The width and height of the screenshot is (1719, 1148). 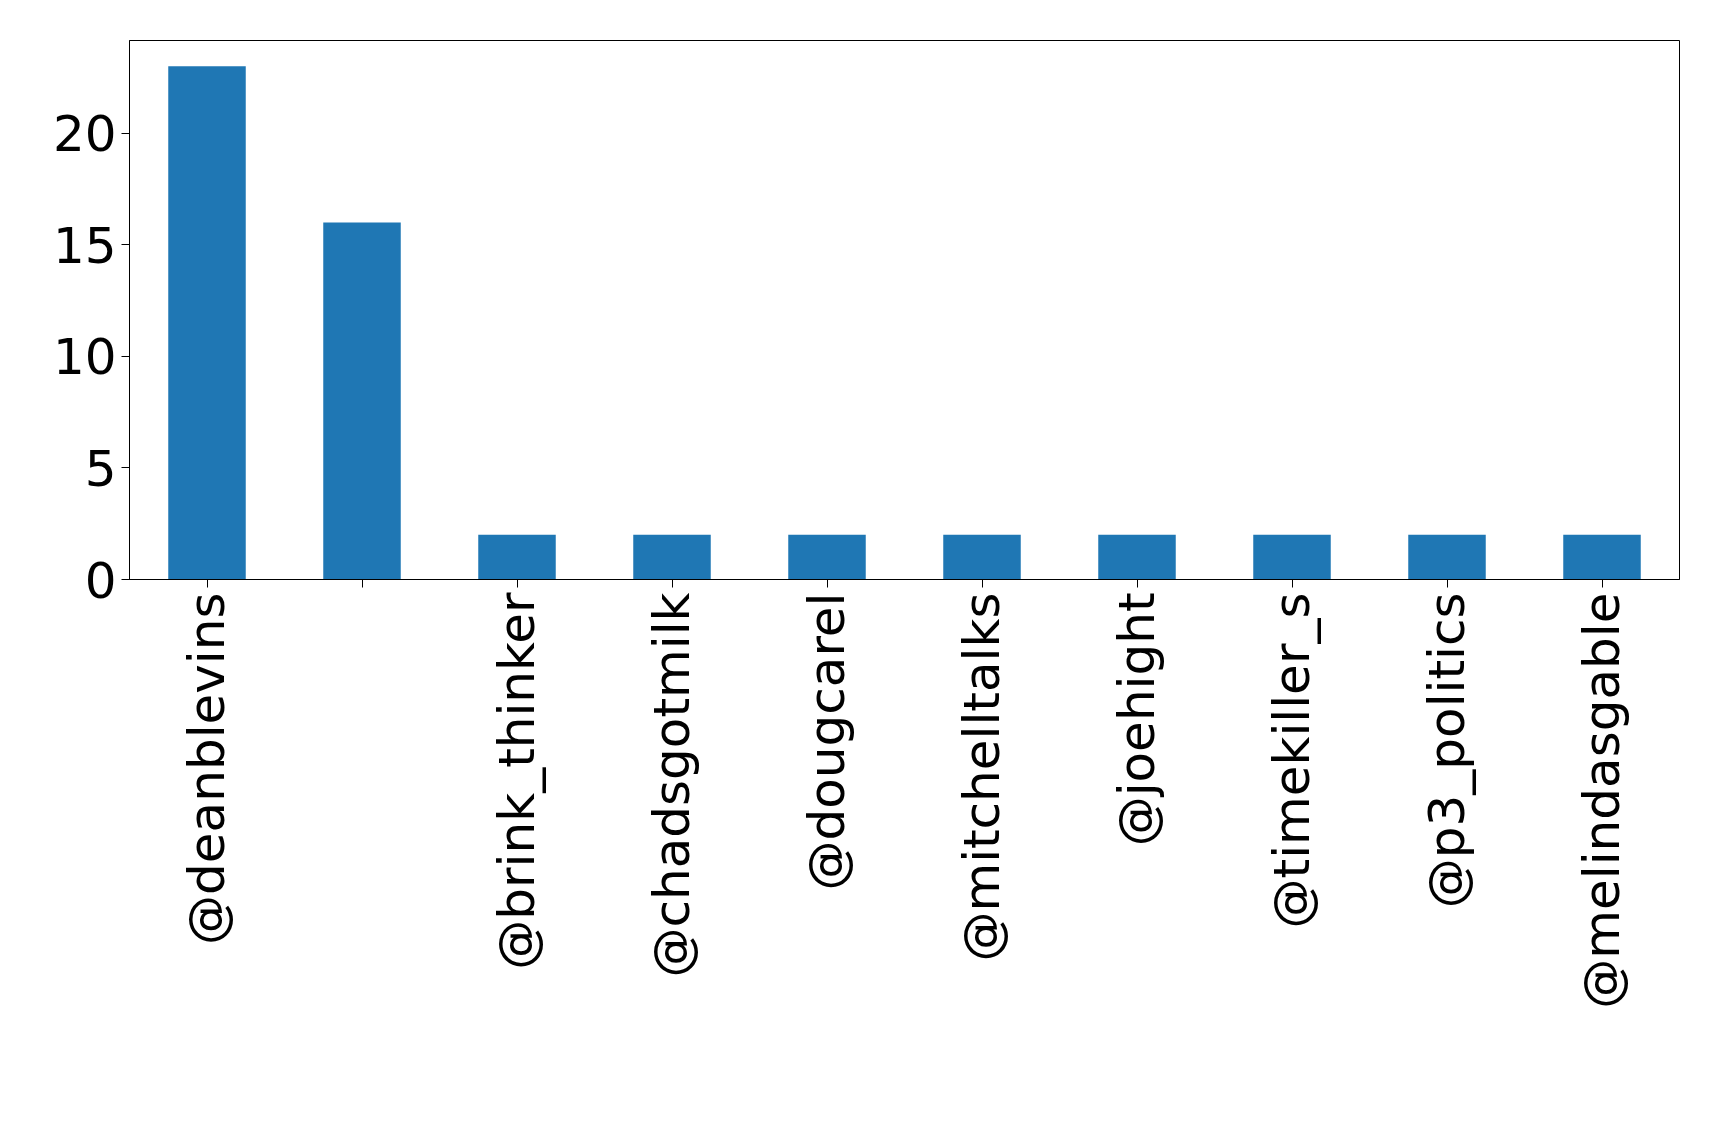 What do you see at coordinates (1137, 719) in the screenshot?
I see `x-tick-label: @joehight` at bounding box center [1137, 719].